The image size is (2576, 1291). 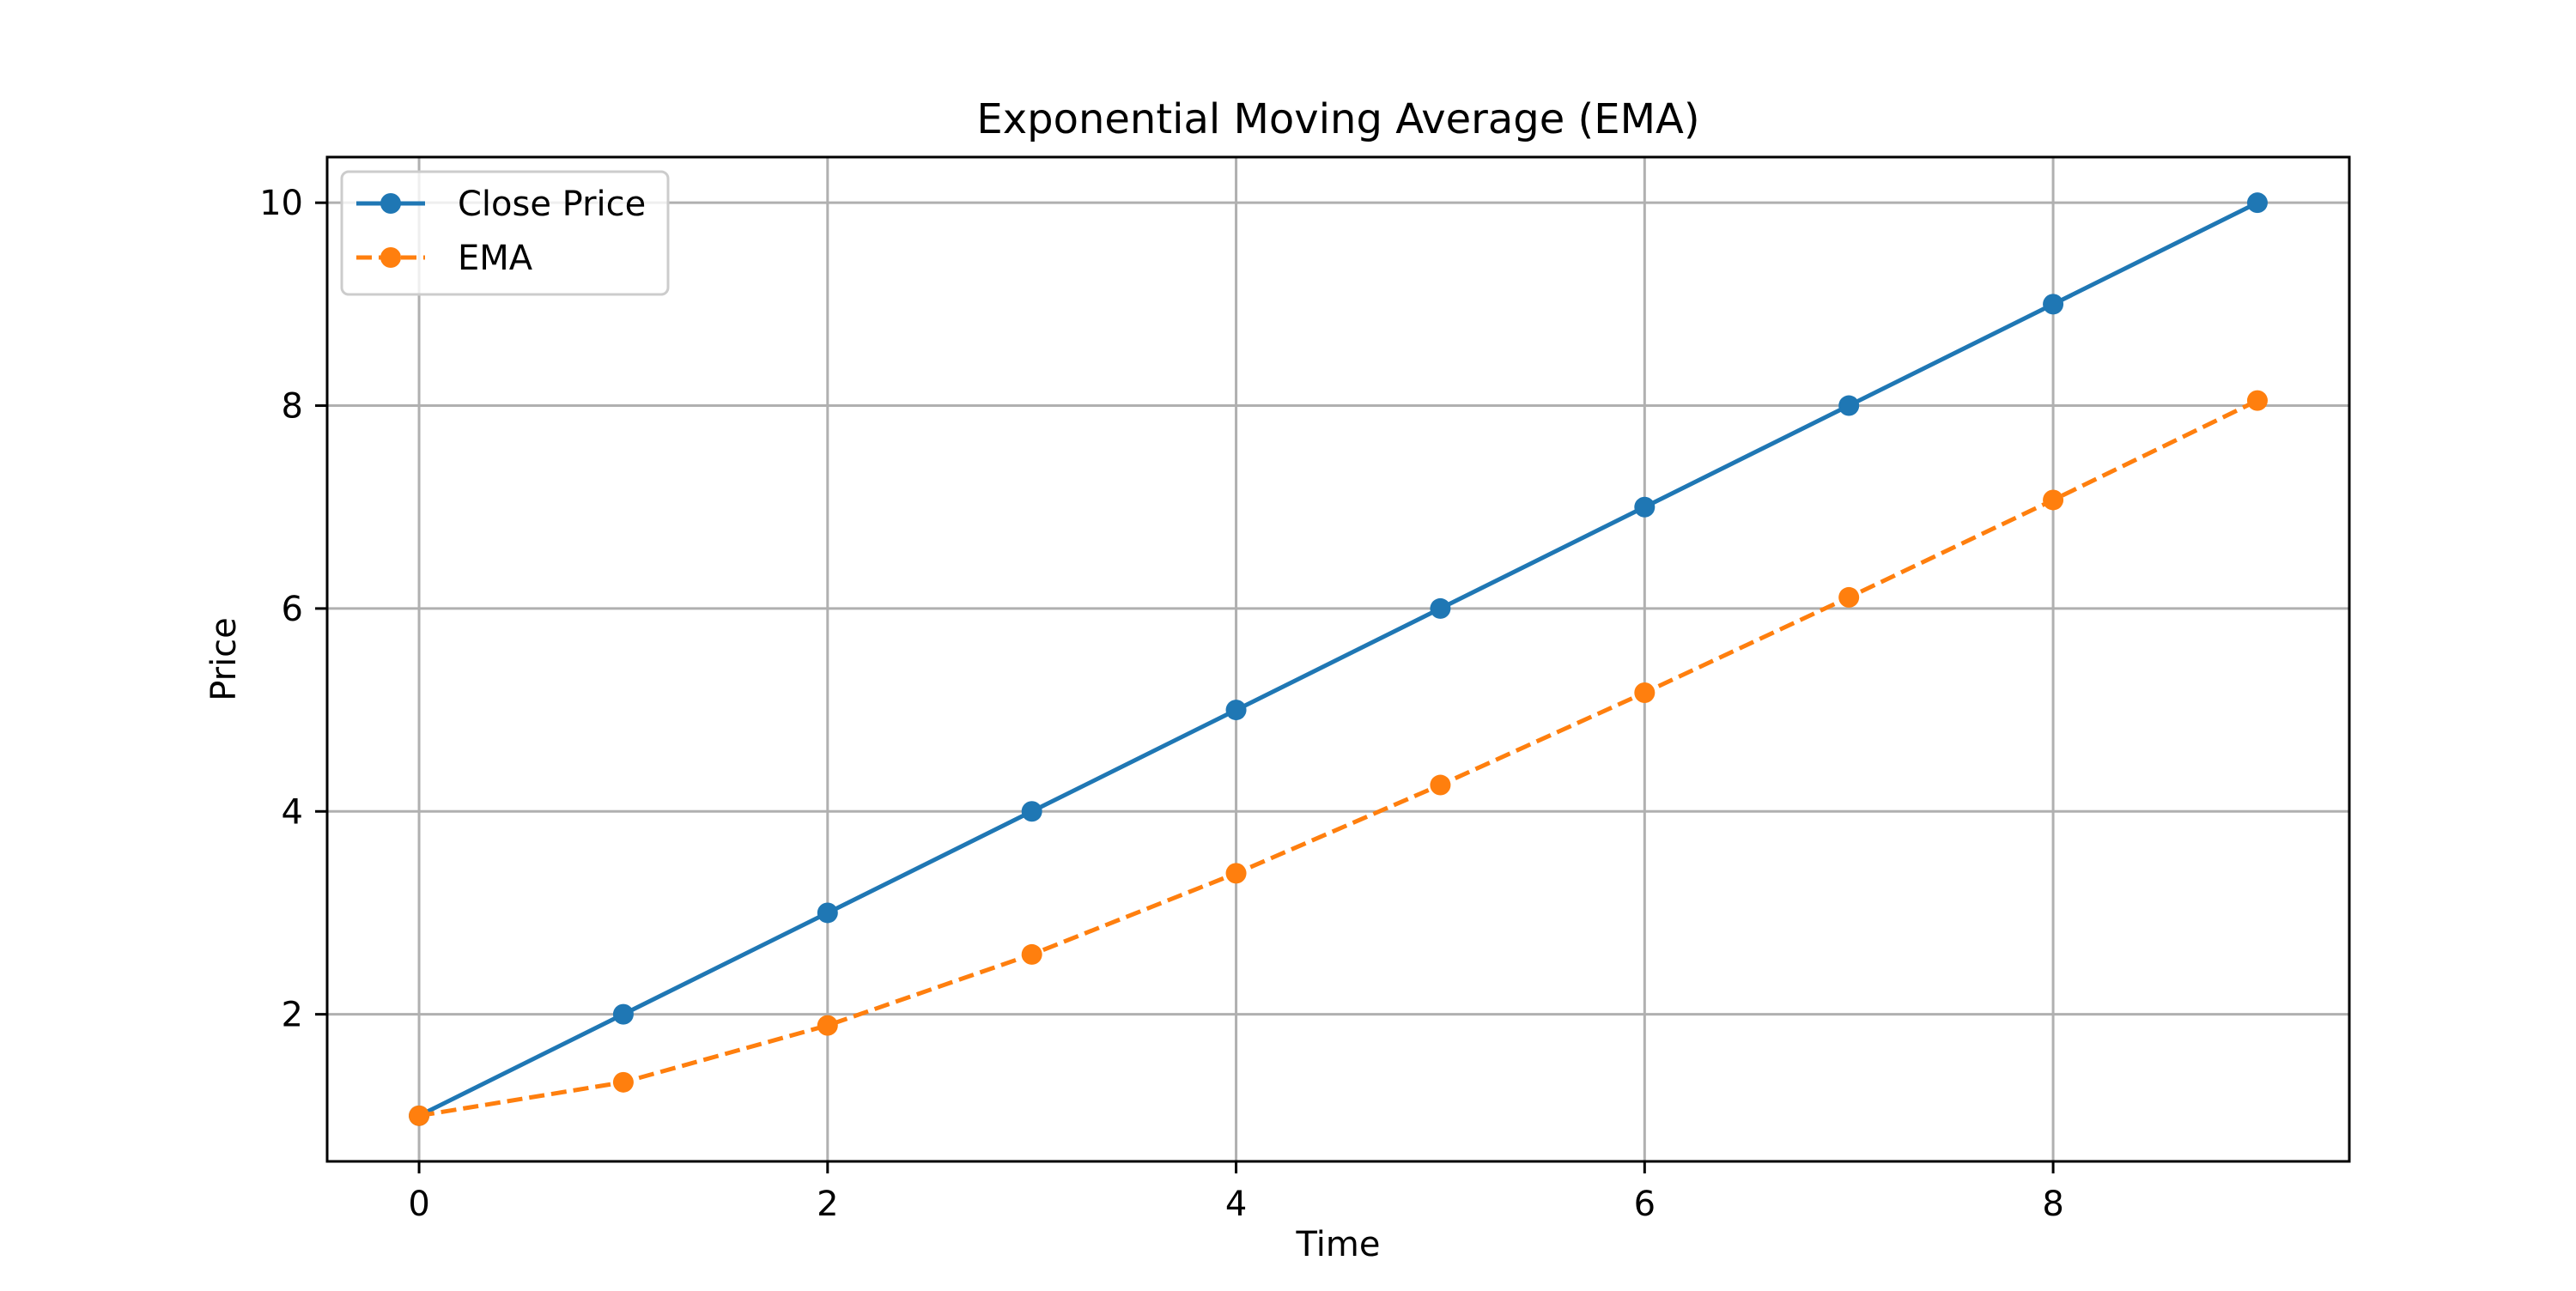 I want to click on x-tick-label: 6, so click(x=1645, y=1205).